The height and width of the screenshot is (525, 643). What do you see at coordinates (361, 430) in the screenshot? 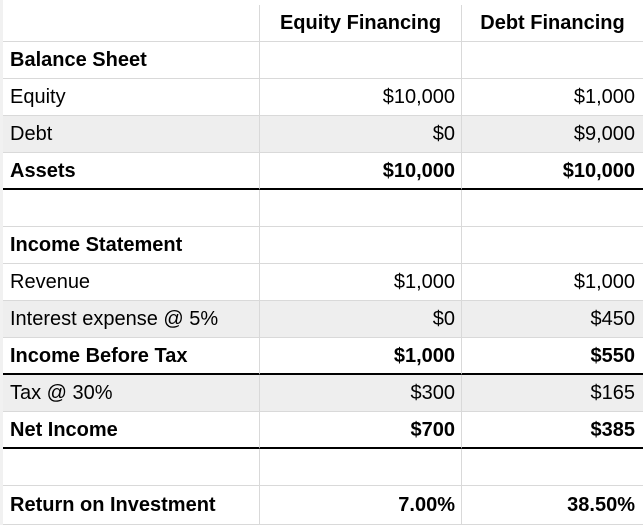
I see `cell-equity: $700` at bounding box center [361, 430].